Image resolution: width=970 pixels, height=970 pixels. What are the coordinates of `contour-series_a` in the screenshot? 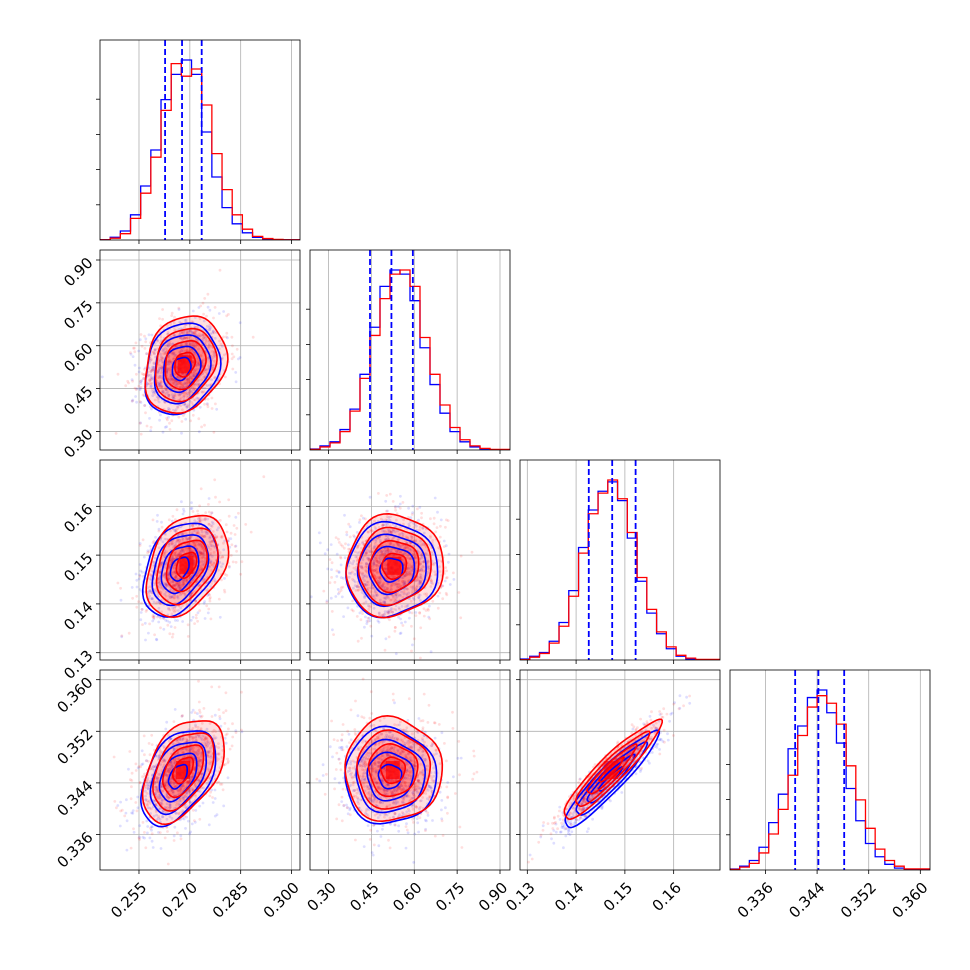 It's located at (180, 570).